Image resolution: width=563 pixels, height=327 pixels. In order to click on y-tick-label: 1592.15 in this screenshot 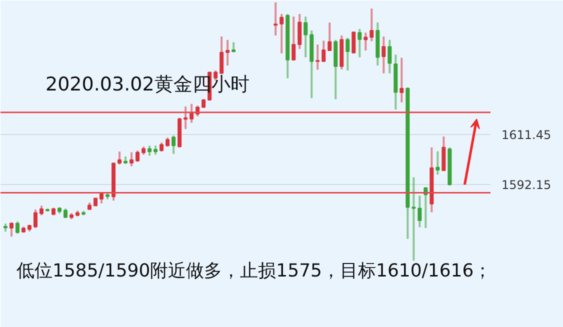, I will do `click(527, 185)`.